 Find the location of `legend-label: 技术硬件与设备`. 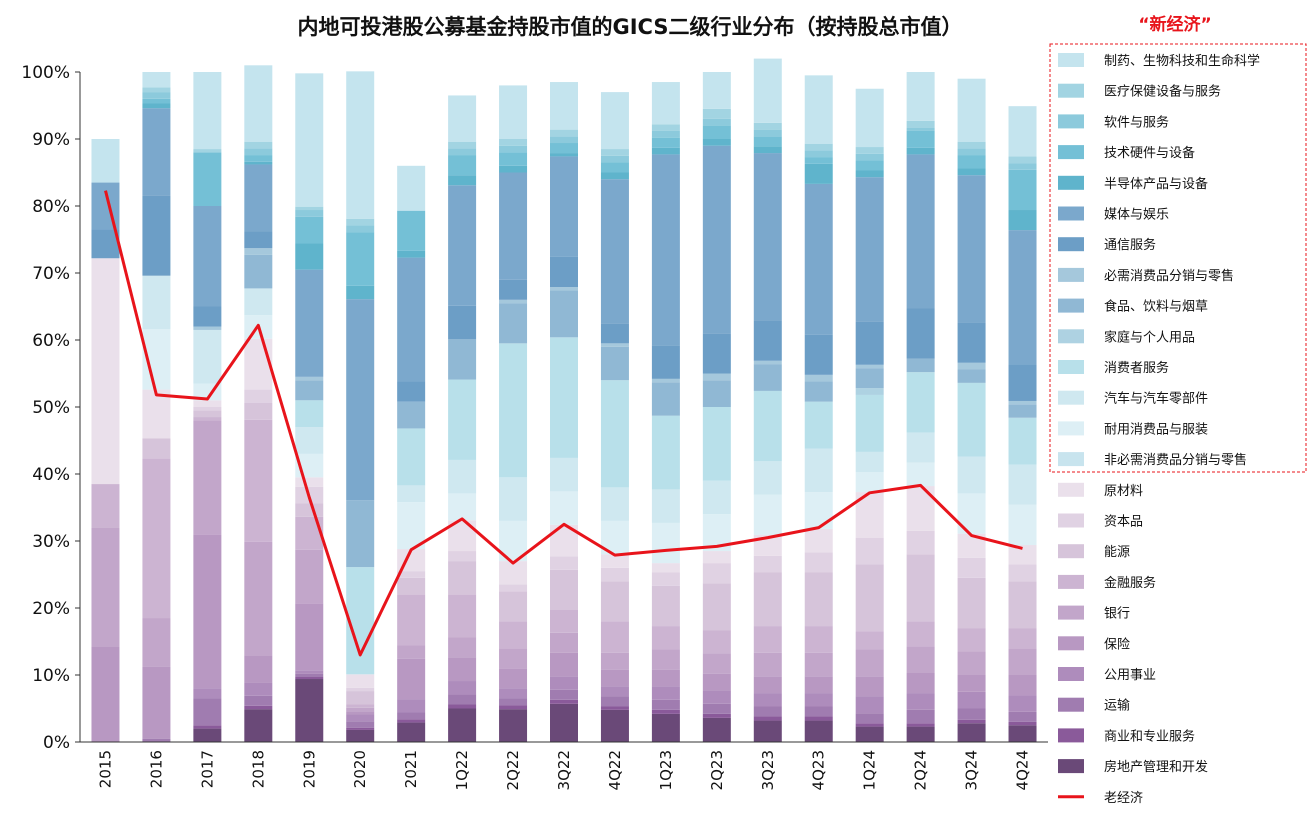

legend-label: 技术硬件与设备 is located at coordinates (1149, 153).